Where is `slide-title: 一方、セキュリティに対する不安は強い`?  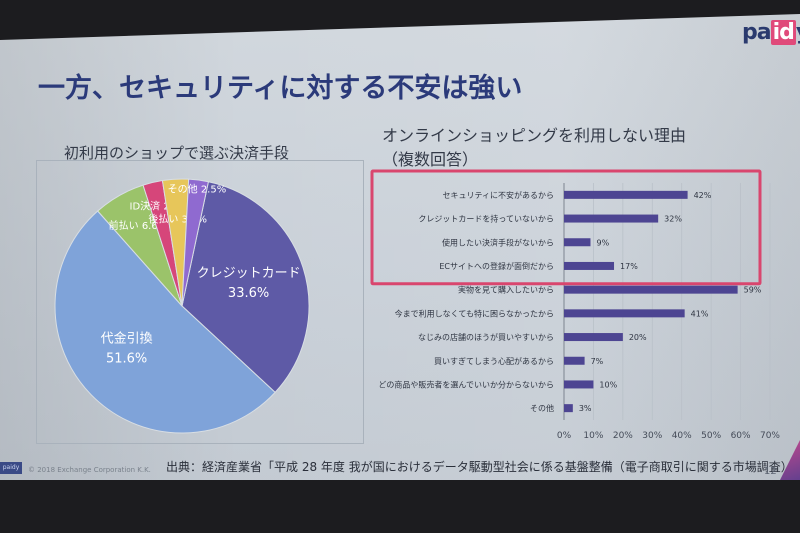
slide-title: 一方、セキュリティに対する不安は強い is located at coordinates (280, 88).